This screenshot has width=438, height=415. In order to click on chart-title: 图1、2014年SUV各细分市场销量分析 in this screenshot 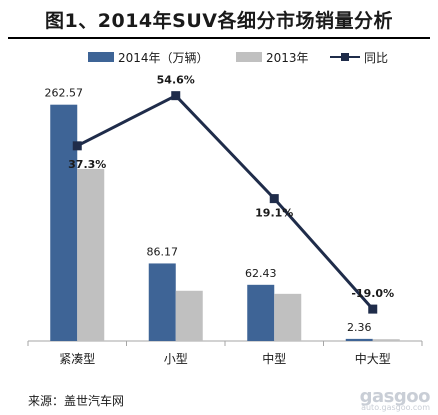, I will do `click(219, 21)`.